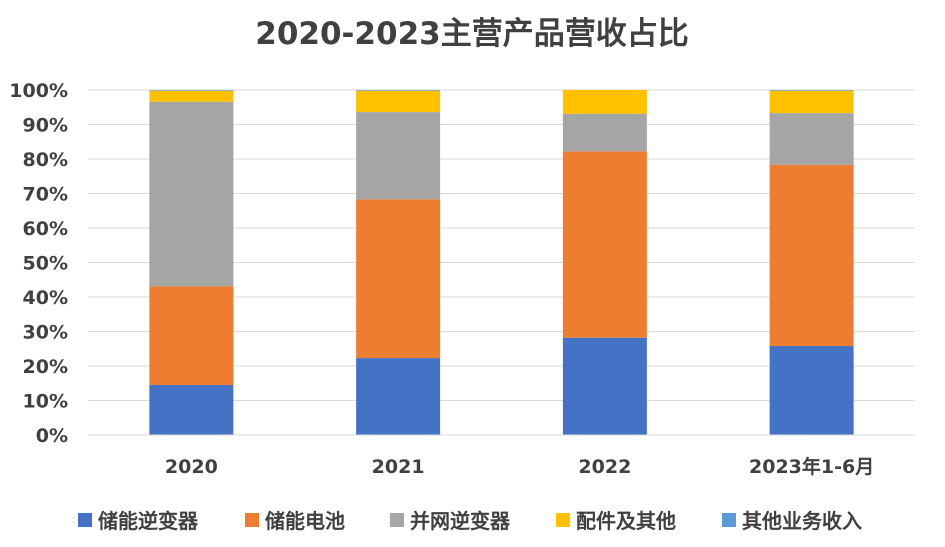  Describe the element at coordinates (460, 521) in the screenshot. I see `legend-label: 并网逆变器` at that location.